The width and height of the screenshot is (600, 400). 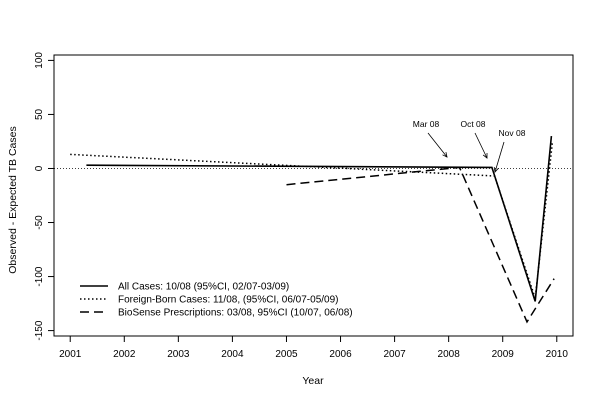 What do you see at coordinates (313, 348) in the screenshot?
I see `x-axis: 2001 2002 2003 2004 2005 2006 2007 2008 2009 2010` at bounding box center [313, 348].